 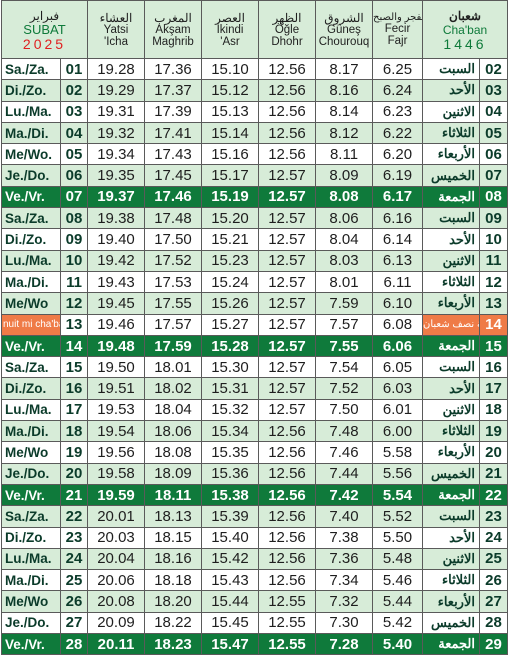 I want to click on gregorian-day-number: 19, so click(x=74, y=452).